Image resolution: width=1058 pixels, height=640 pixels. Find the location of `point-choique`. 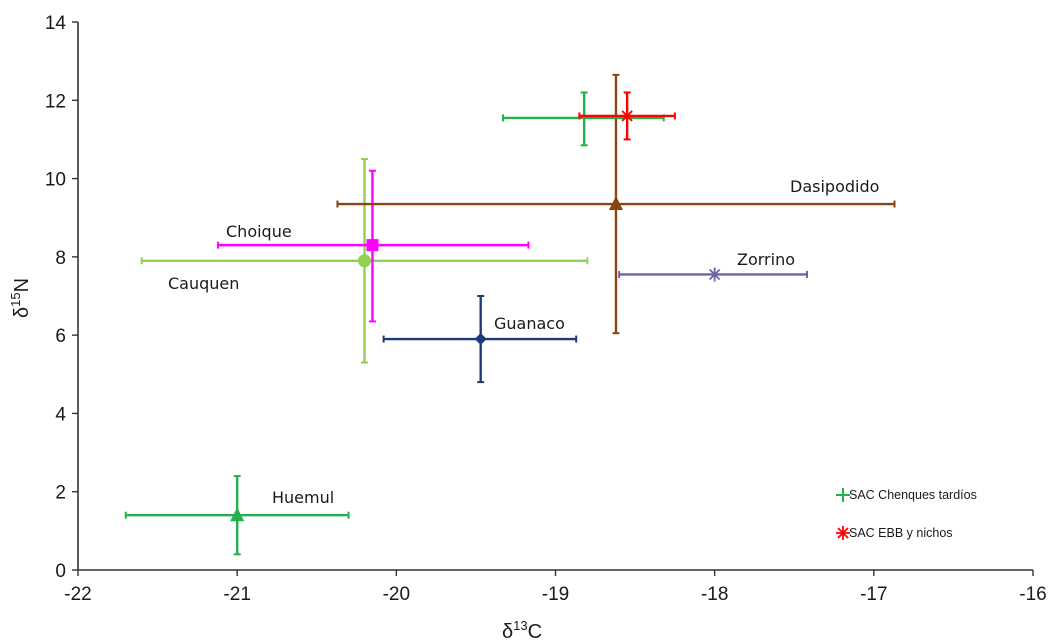

point-choique is located at coordinates (373, 246).